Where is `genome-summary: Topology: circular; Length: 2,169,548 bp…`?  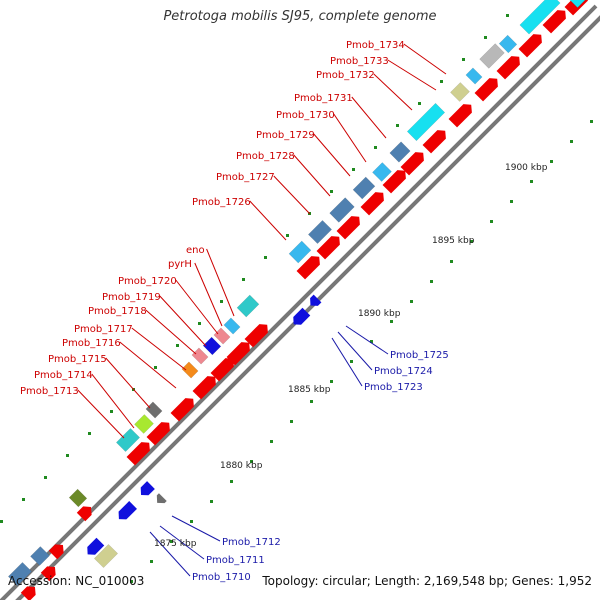
genome-summary: Topology: circular; Length: 2,169,548 bp… is located at coordinates (427, 581).